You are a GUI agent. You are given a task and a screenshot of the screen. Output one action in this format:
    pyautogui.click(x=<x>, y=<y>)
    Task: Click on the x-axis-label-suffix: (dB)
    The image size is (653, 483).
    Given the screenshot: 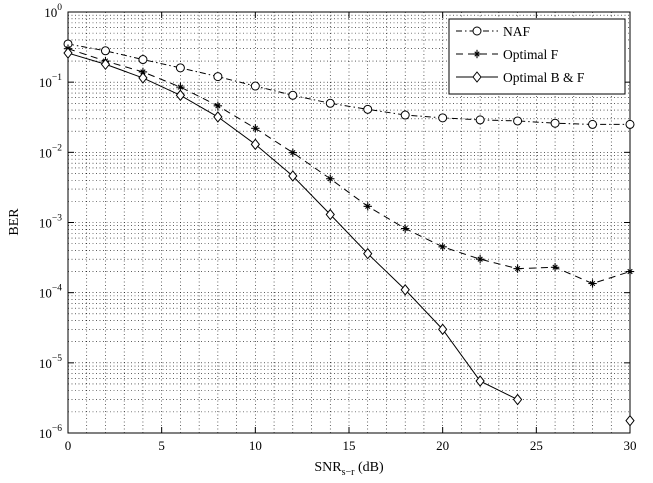 What is the action you would take?
    pyautogui.click(x=369, y=467)
    